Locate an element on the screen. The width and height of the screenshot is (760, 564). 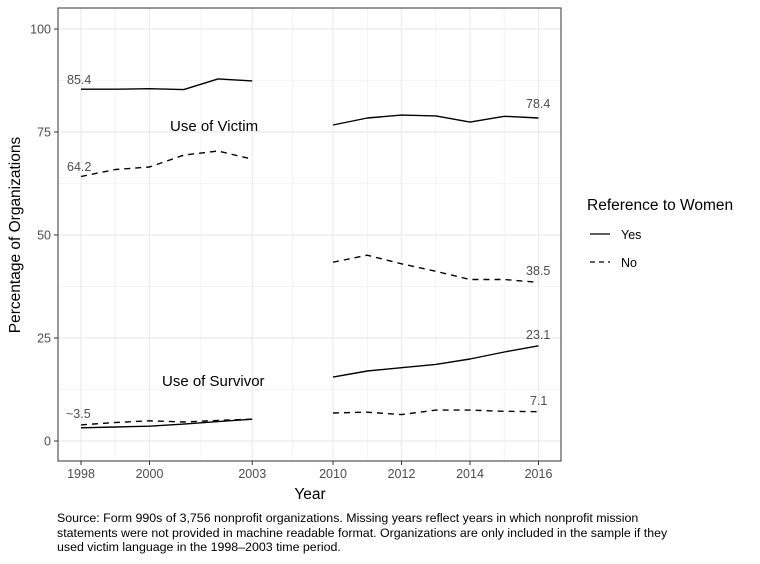
y-tick-label: 50 is located at coordinates (44, 236).